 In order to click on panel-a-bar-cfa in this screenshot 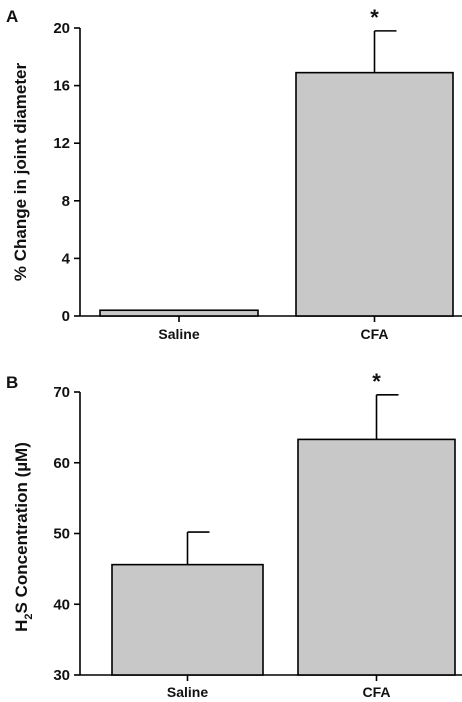, I will do `click(374, 194)`.